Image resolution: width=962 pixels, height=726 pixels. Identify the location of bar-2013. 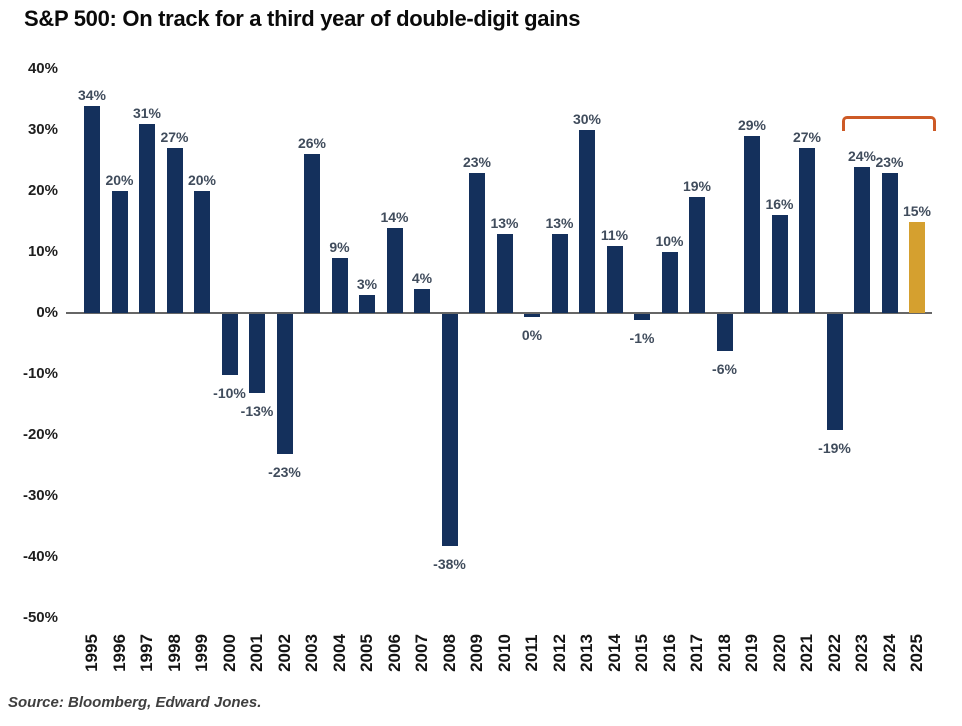
(587, 221).